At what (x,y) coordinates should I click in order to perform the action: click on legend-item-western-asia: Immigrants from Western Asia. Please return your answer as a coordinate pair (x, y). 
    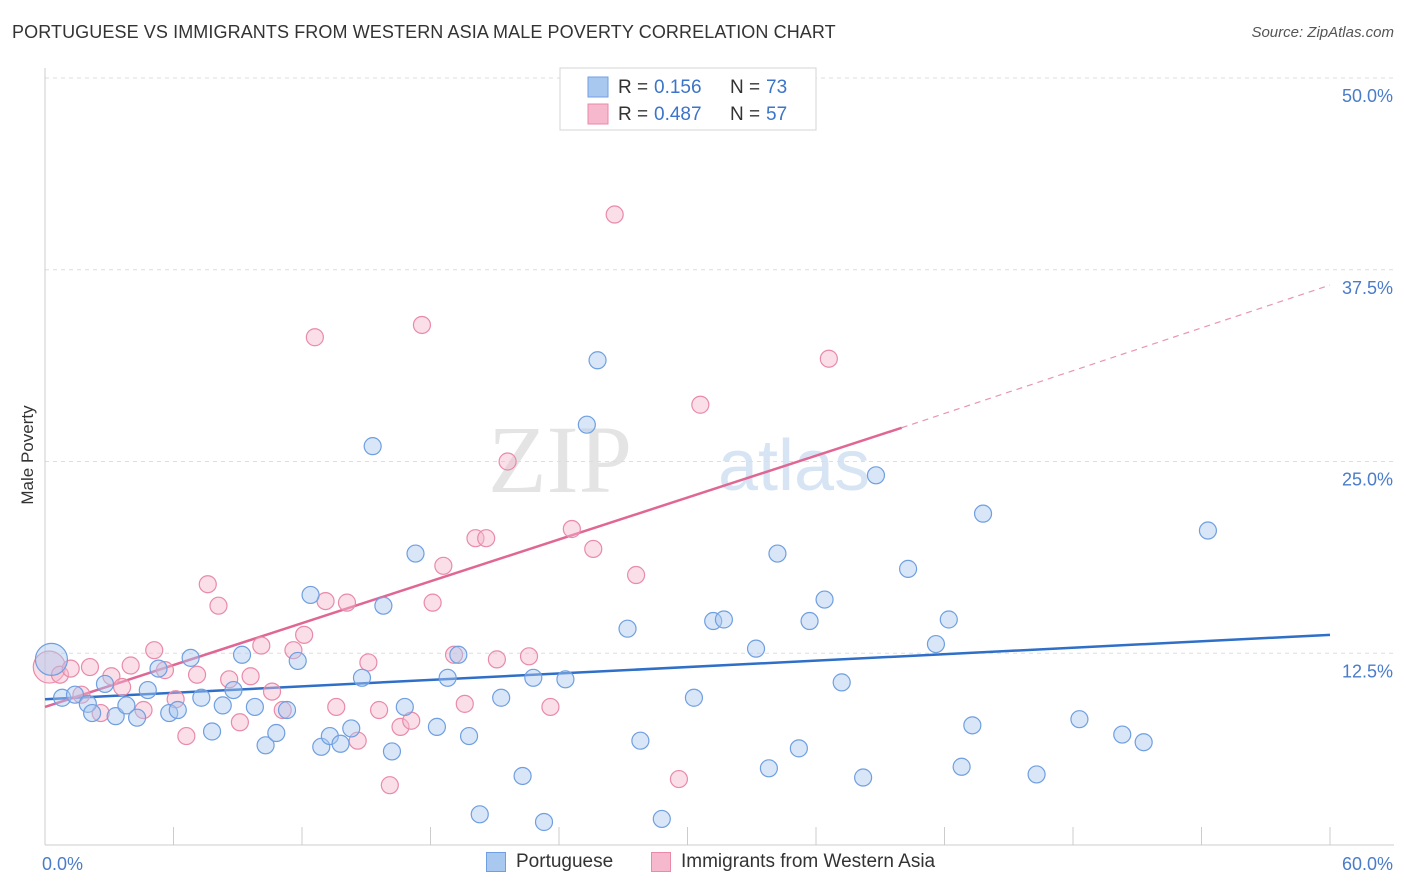
    Looking at the image, I should click on (793, 862).